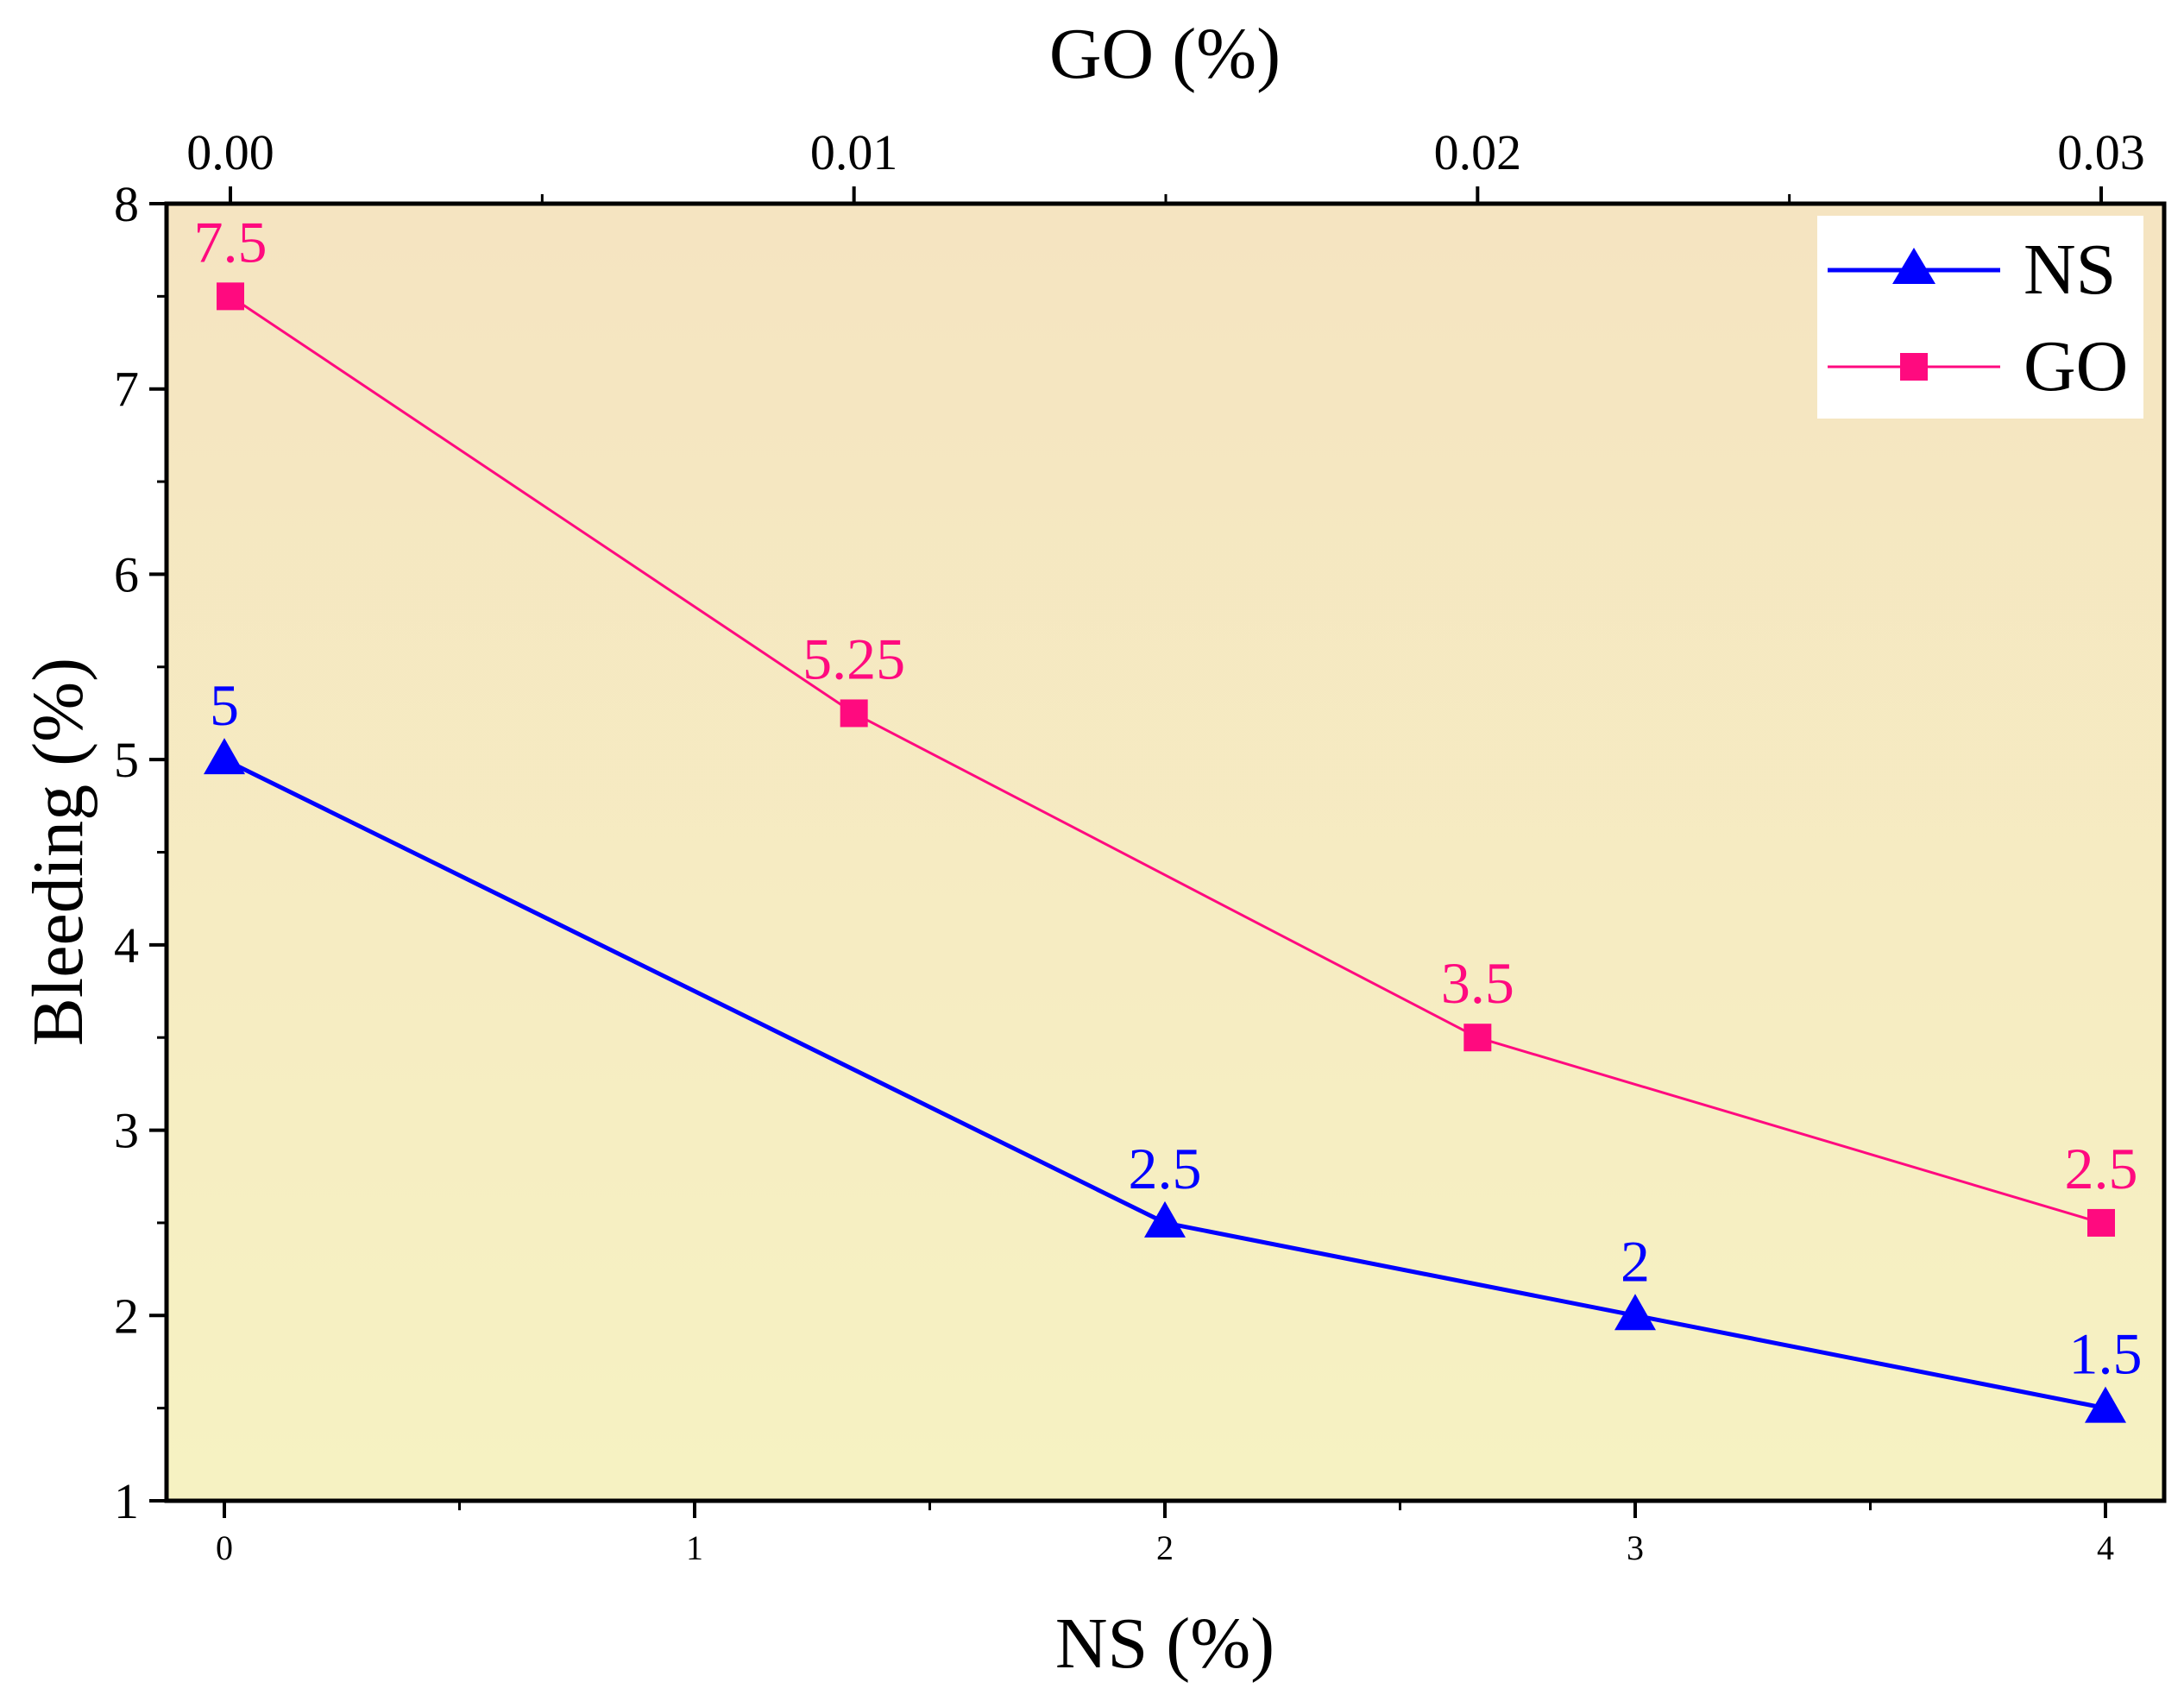 Image resolution: width=2184 pixels, height=1701 pixels. What do you see at coordinates (127, 390) in the screenshot?
I see `y-tick-label: 7` at bounding box center [127, 390].